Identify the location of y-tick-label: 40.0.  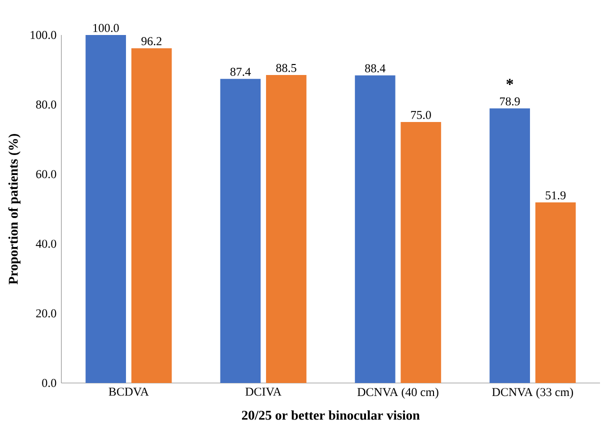
(46, 244).